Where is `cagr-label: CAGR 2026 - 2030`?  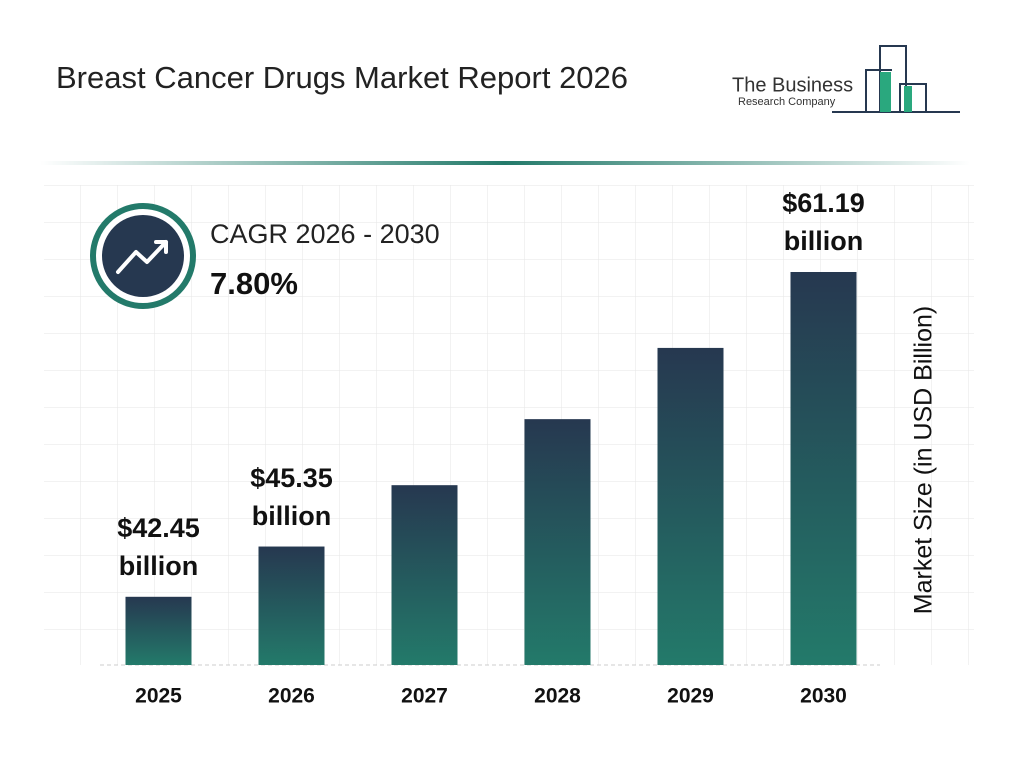
cagr-label: CAGR 2026 - 2030 is located at coordinates (325, 234).